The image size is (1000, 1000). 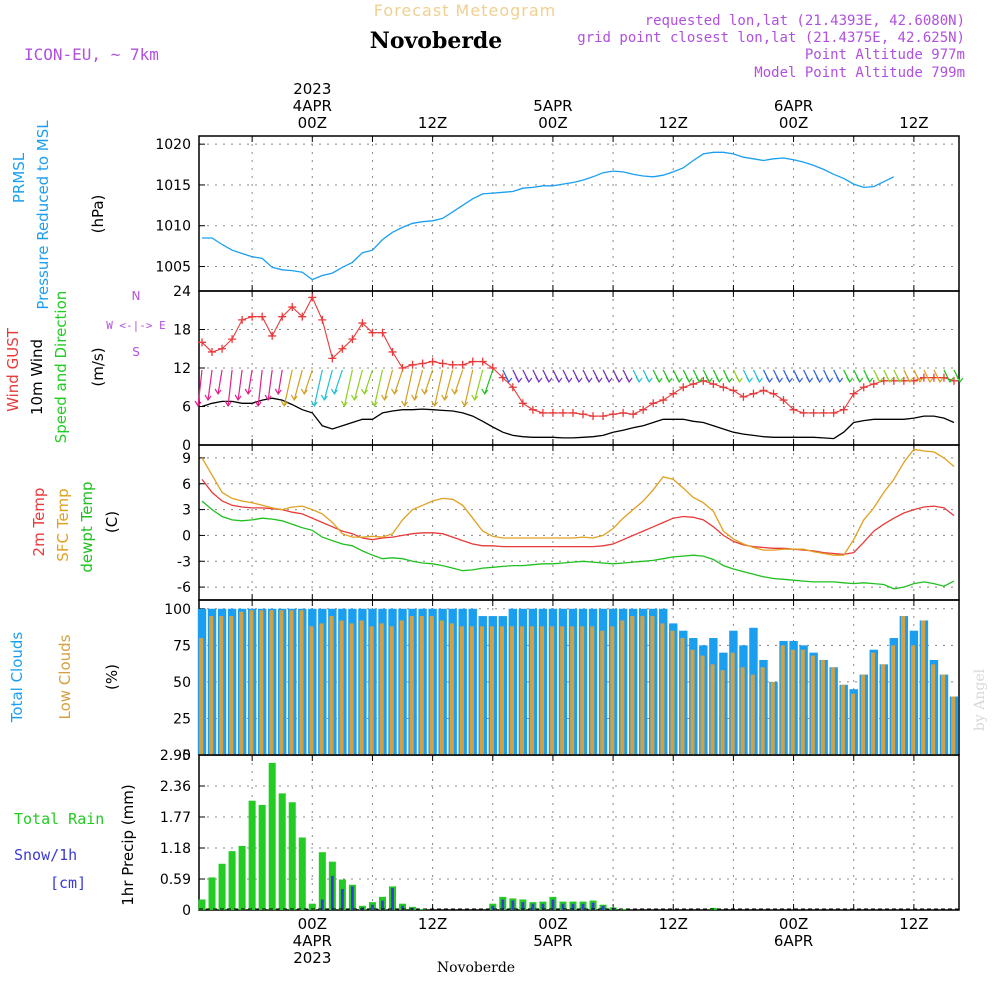 What do you see at coordinates (859, 73) in the screenshot?
I see `model-altitude: Model Point Altitude 799m` at bounding box center [859, 73].